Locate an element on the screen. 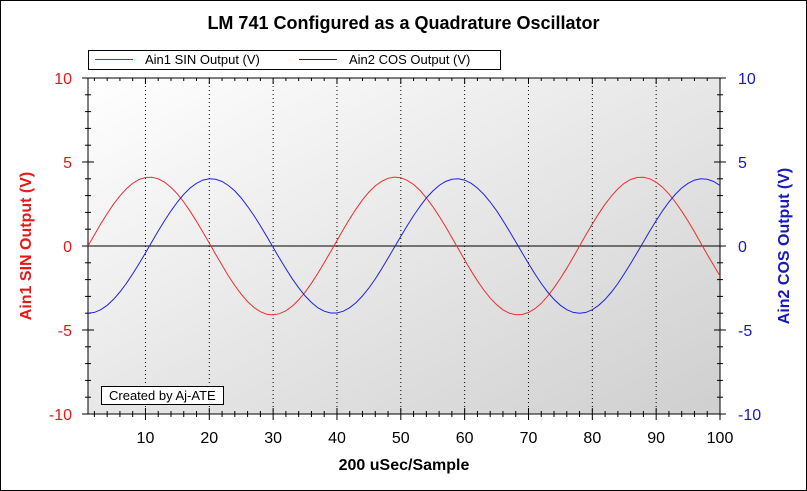 The image size is (807, 491). x-tick-label: 80 is located at coordinates (592, 438).